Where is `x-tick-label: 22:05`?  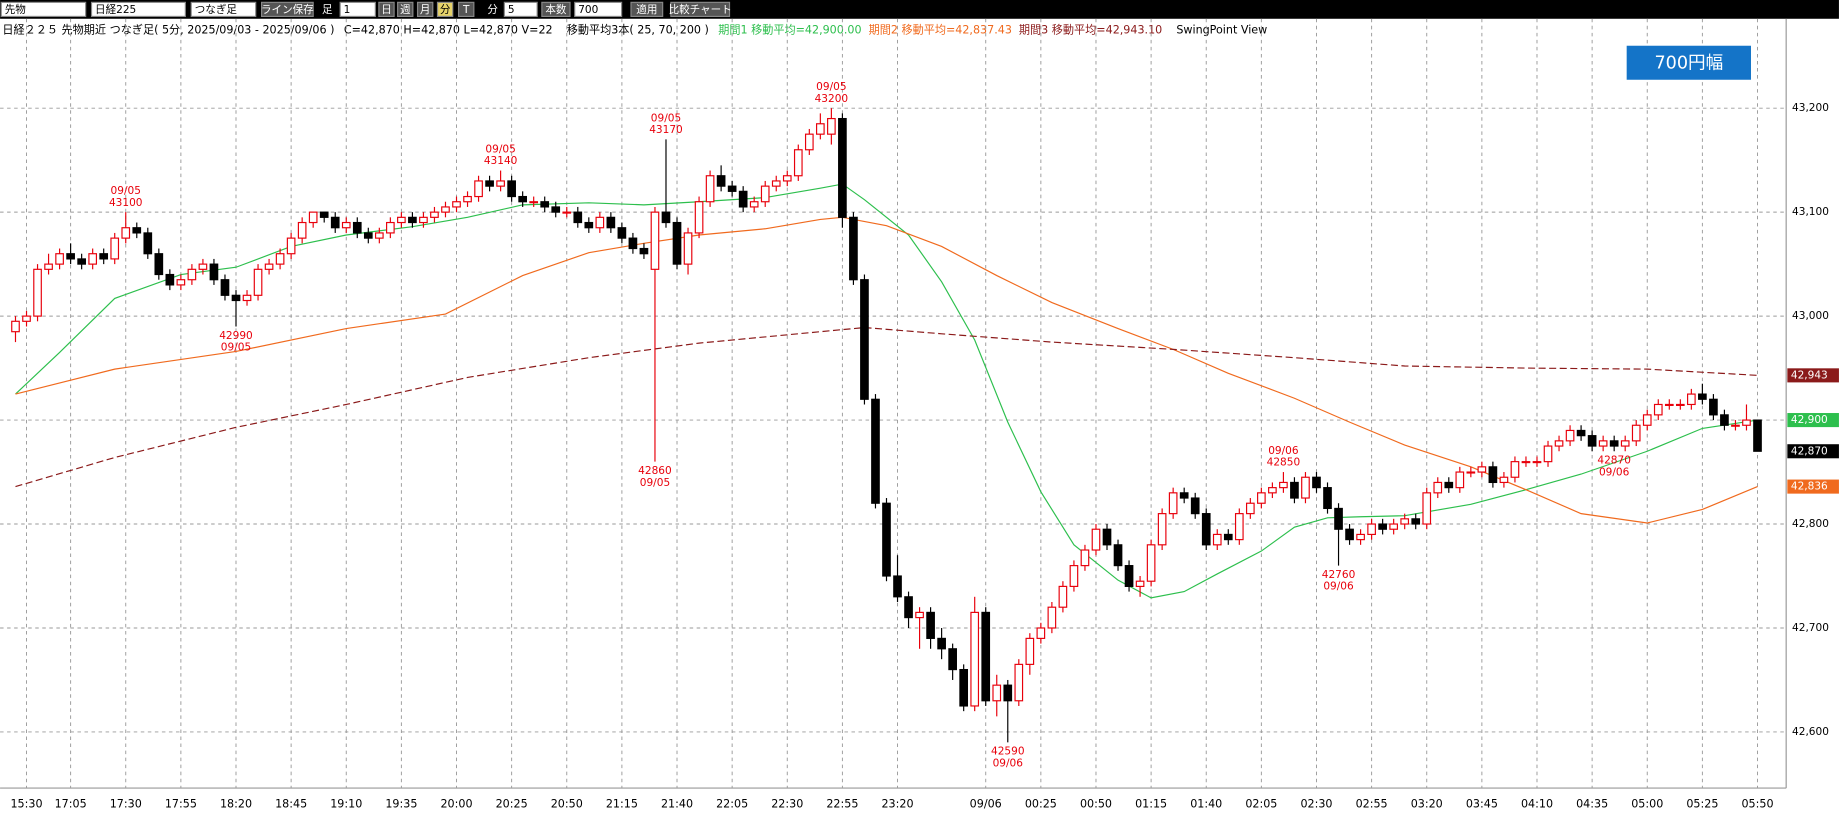 x-tick-label: 22:05 is located at coordinates (732, 804).